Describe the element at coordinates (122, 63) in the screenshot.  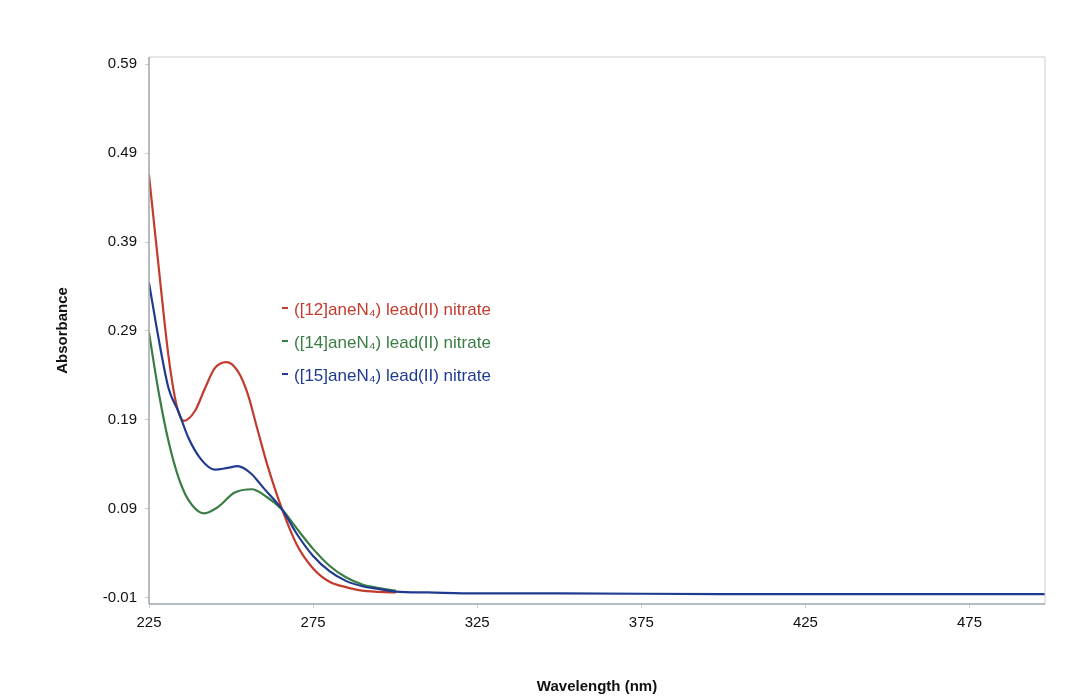
I see `y-tick-label: 0.59` at that location.